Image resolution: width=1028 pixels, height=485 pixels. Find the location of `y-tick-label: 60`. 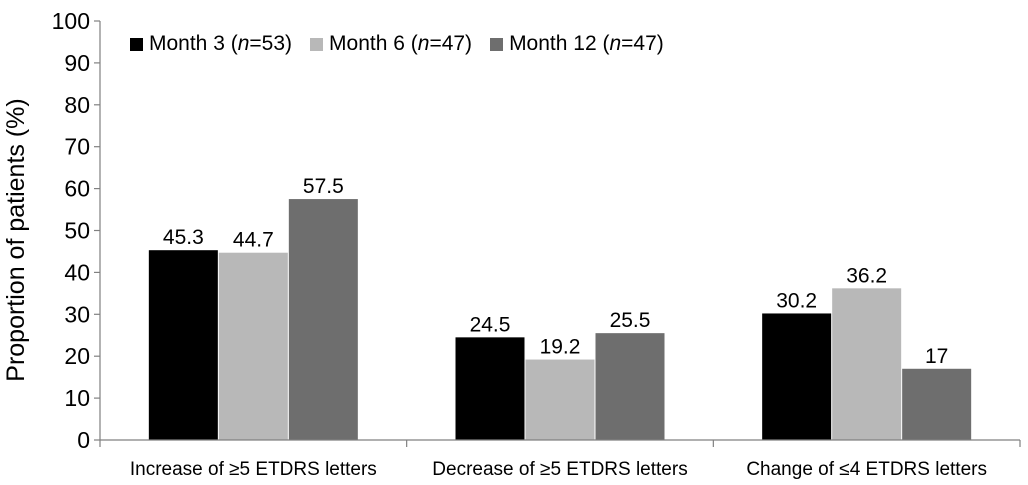

y-tick-label: 60 is located at coordinates (77, 189).